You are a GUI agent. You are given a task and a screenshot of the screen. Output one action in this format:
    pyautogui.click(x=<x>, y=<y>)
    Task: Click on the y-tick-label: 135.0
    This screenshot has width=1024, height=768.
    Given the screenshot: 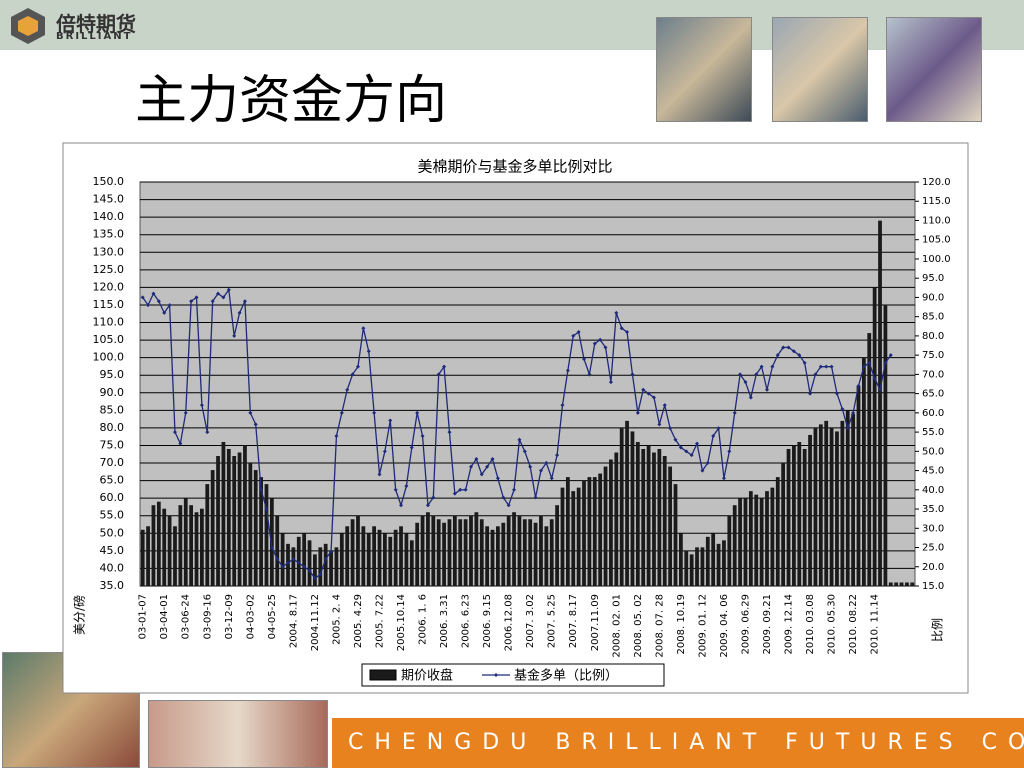 What is the action you would take?
    pyautogui.click(x=109, y=234)
    